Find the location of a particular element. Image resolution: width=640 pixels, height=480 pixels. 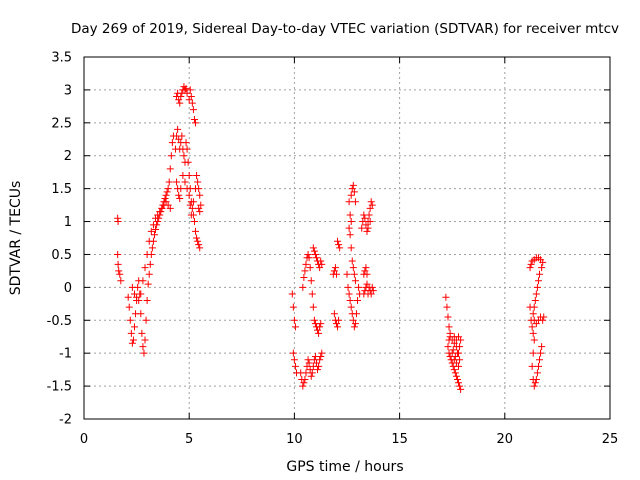

y-axis-label: SDTVAR / TECUs is located at coordinates (16, 238).